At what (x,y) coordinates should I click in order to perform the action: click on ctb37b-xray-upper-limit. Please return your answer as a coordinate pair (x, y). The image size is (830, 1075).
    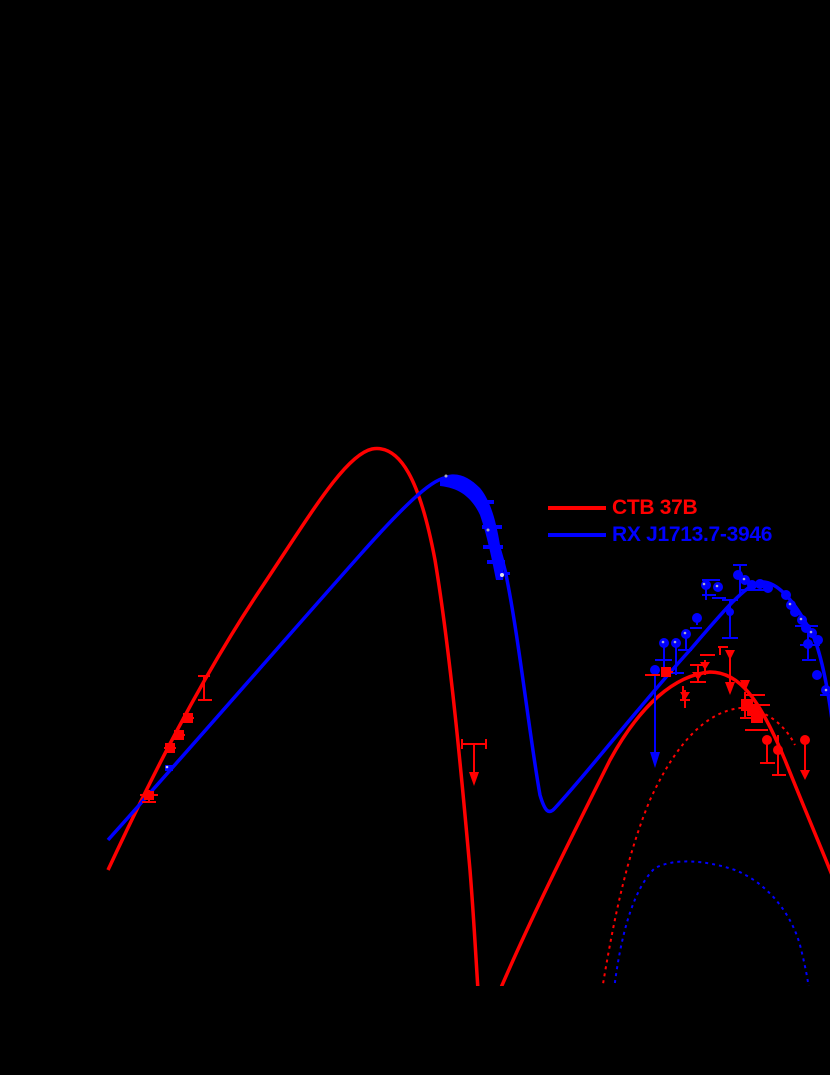
    Looking at the image, I should click on (474, 762).